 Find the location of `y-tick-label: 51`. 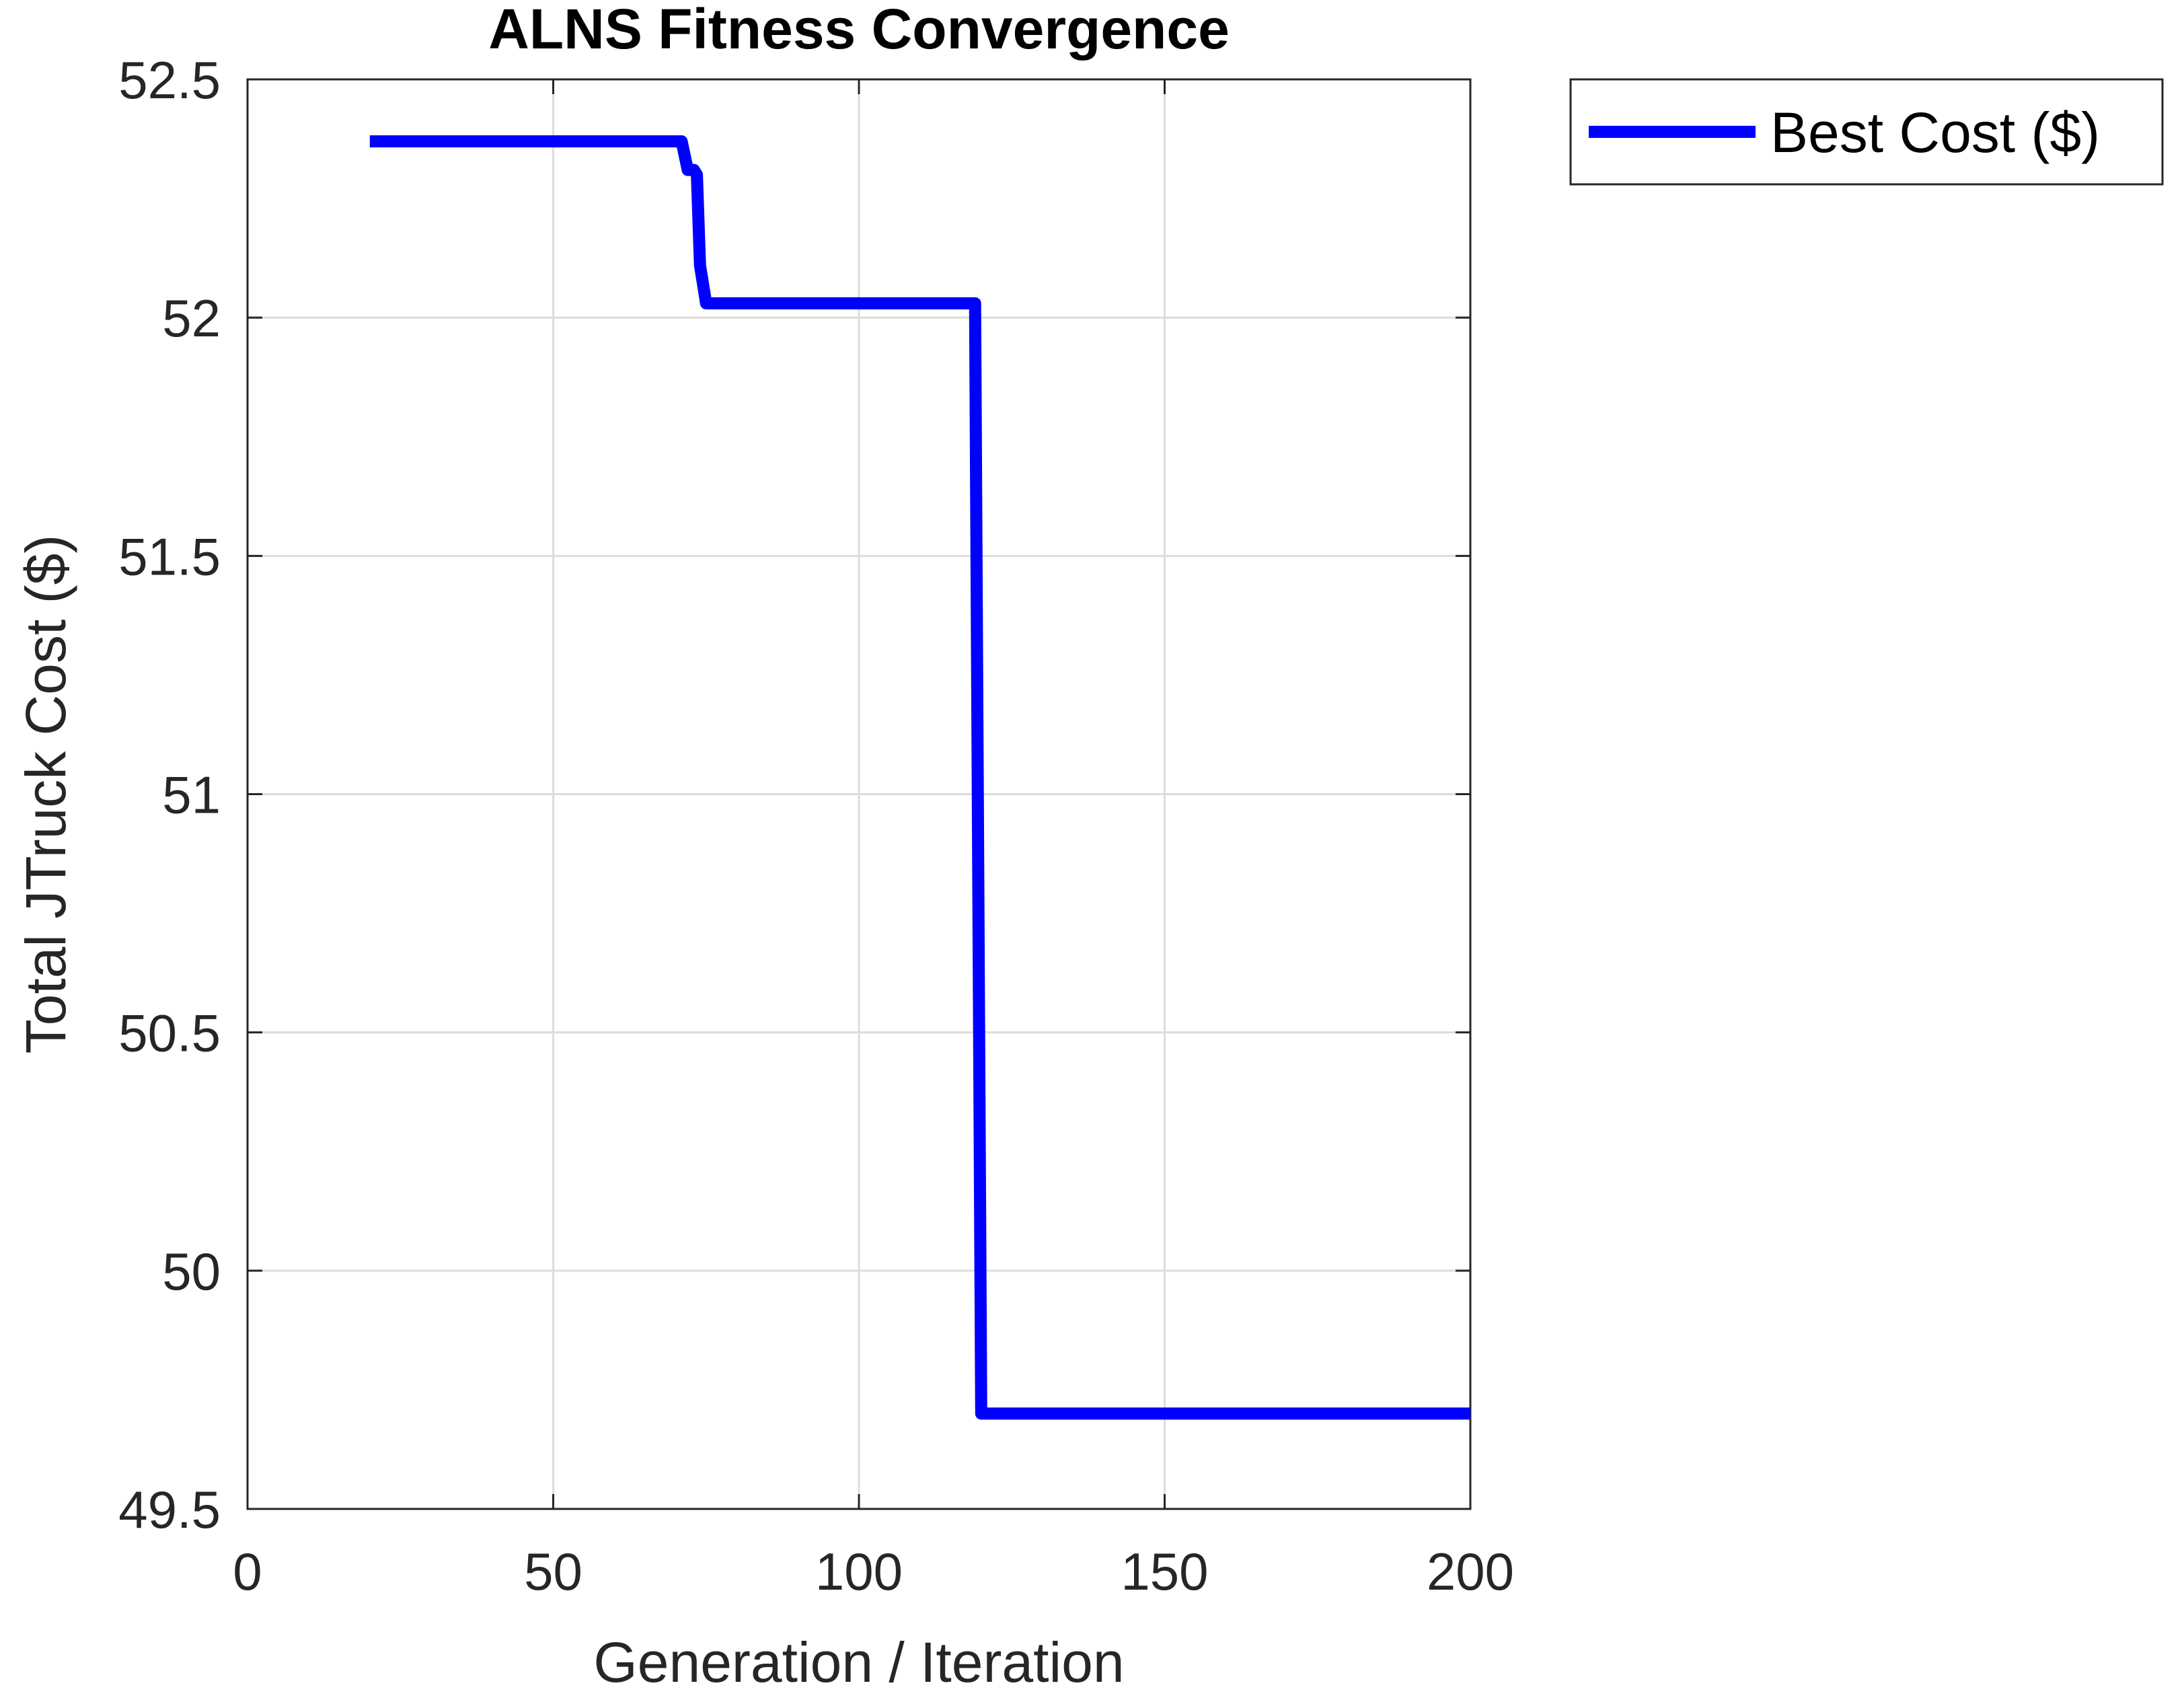

y-tick-label: 51 is located at coordinates (191, 795).